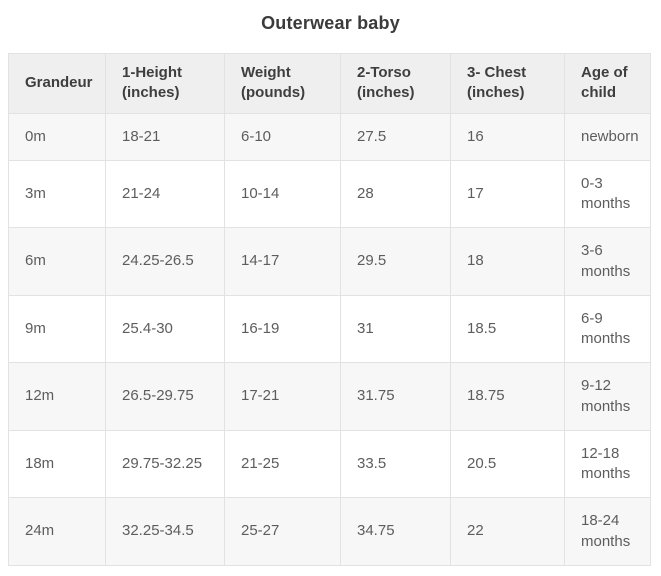  I want to click on table-cell: 34.75, so click(395, 531).